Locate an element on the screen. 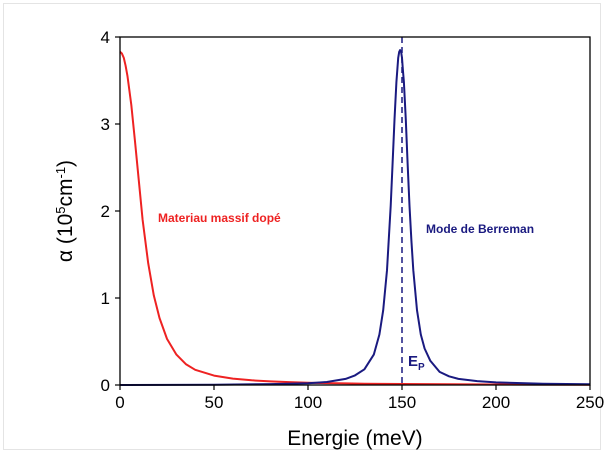 This screenshot has height=455, width=606. x-tick-label: 200 is located at coordinates (496, 402).